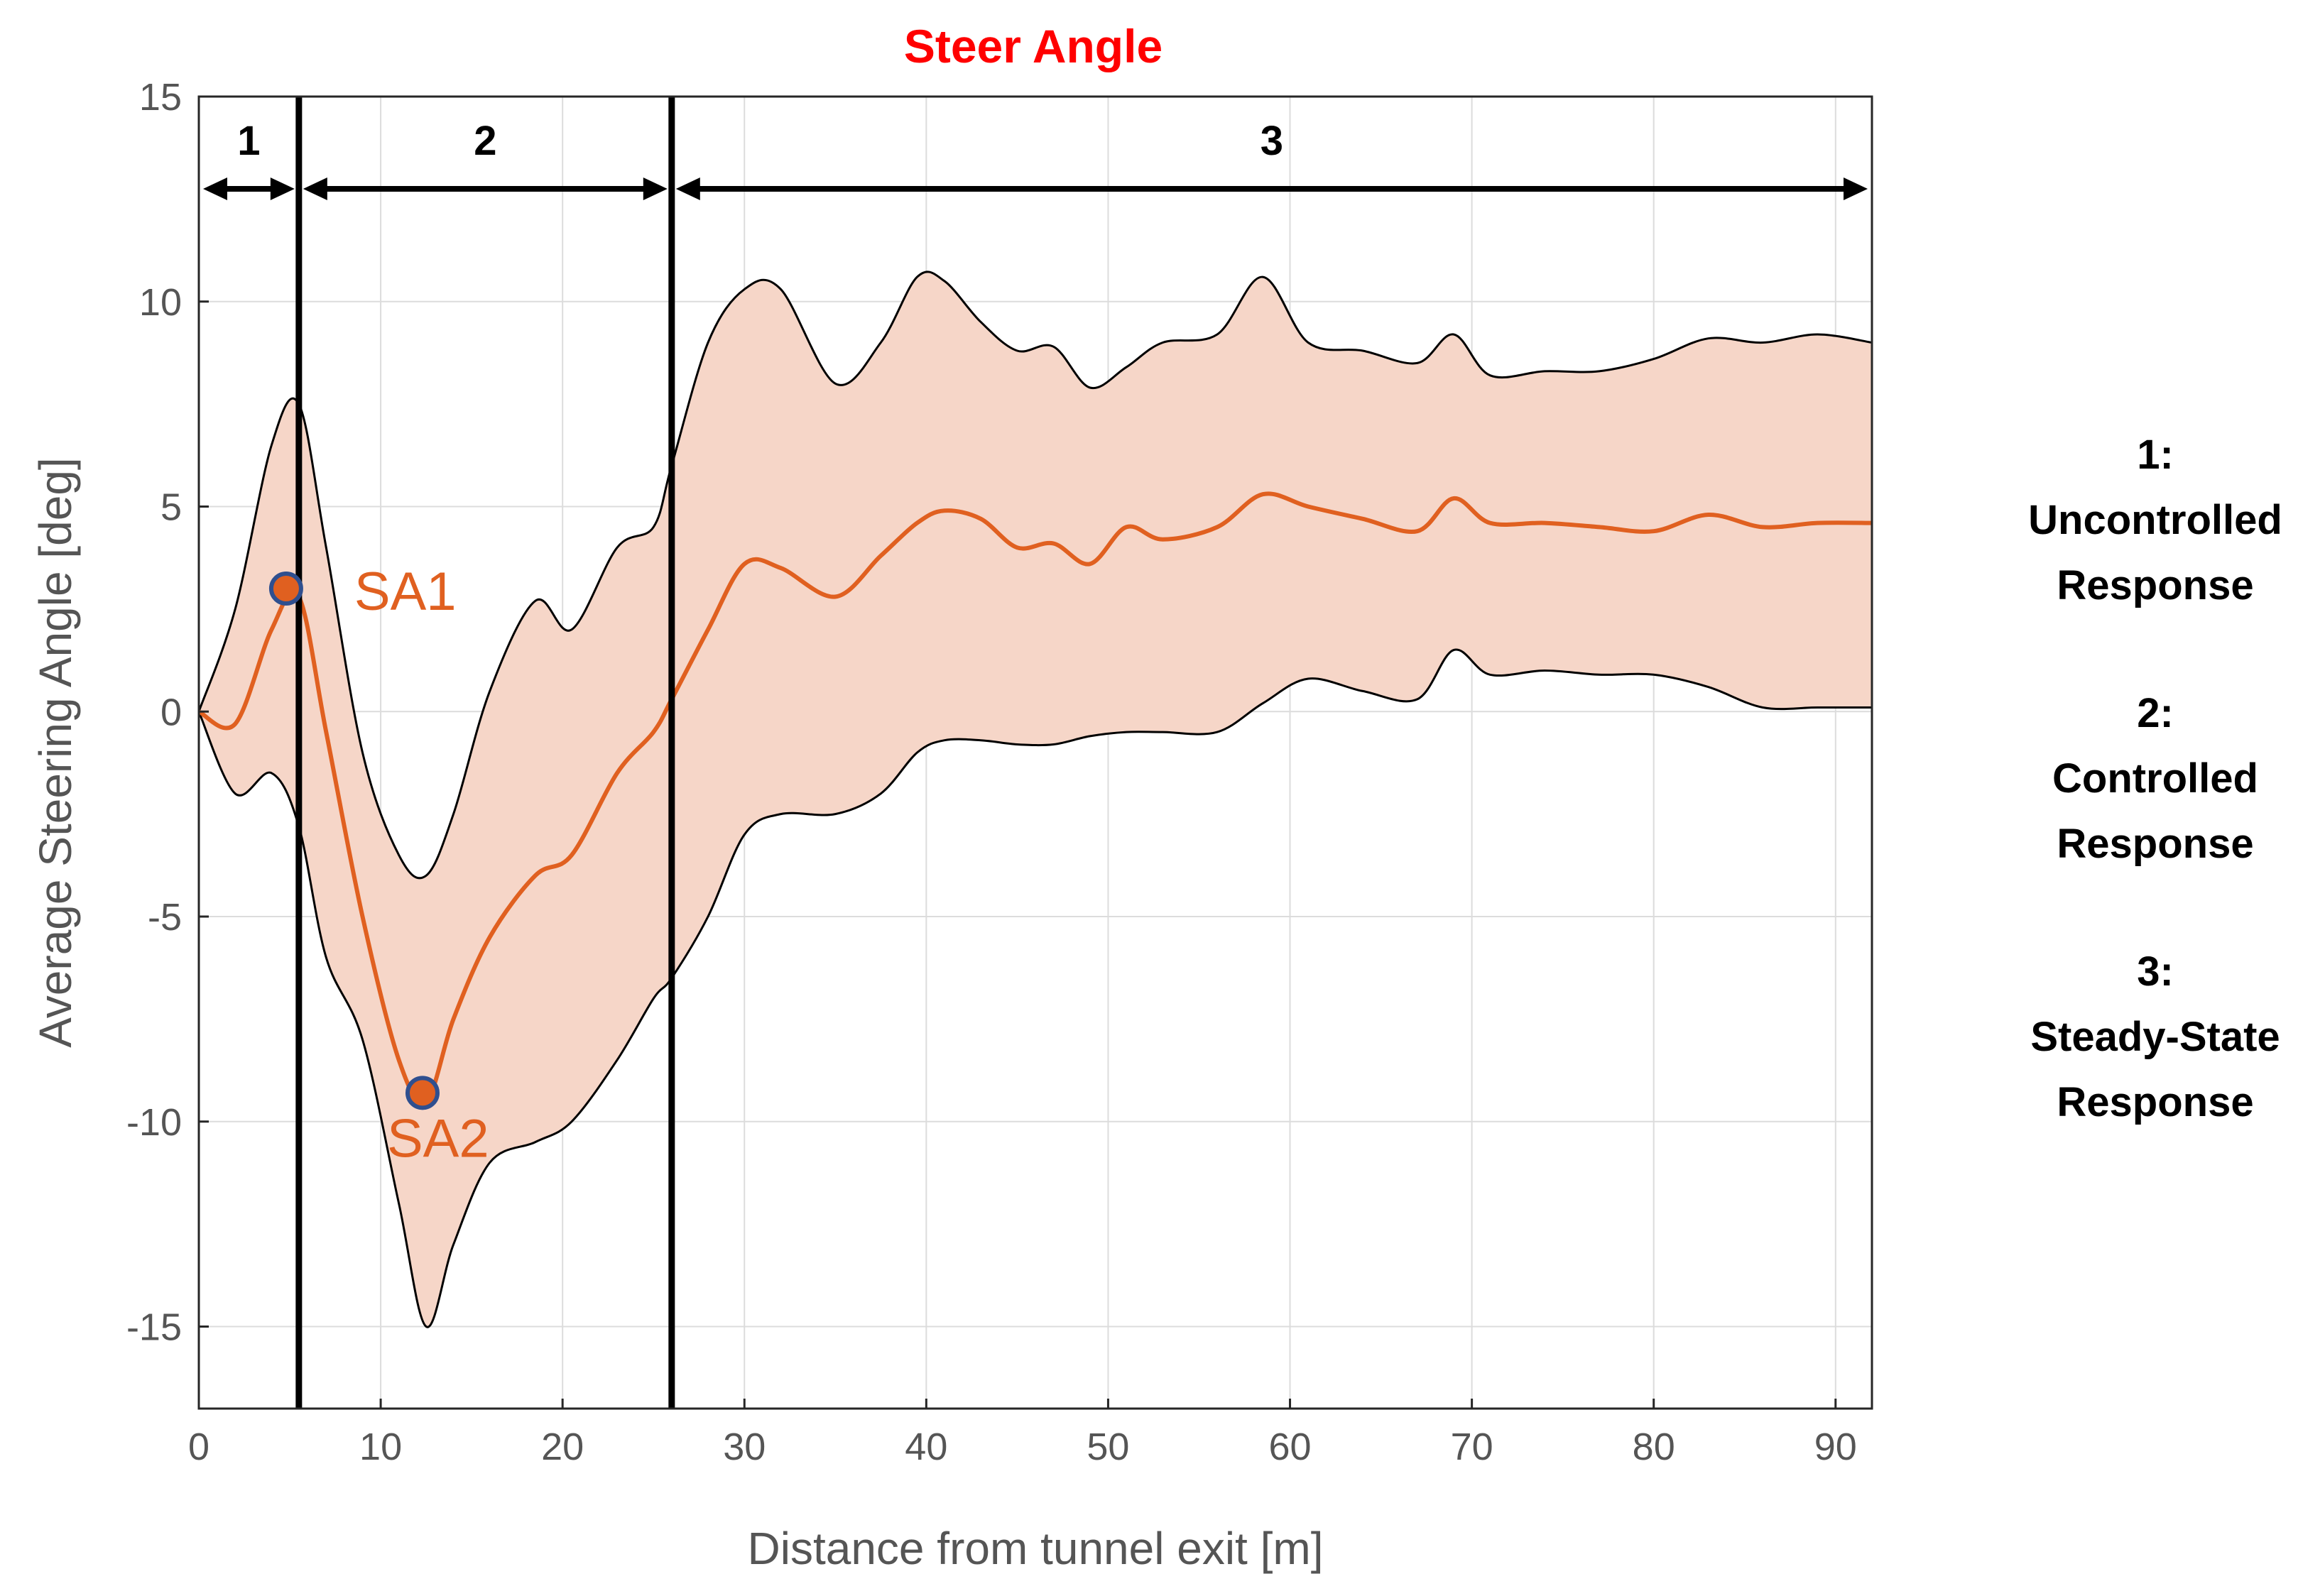 This screenshot has width=2303, height=1596. I want to click on phase-number-label: 3, so click(1272, 141).